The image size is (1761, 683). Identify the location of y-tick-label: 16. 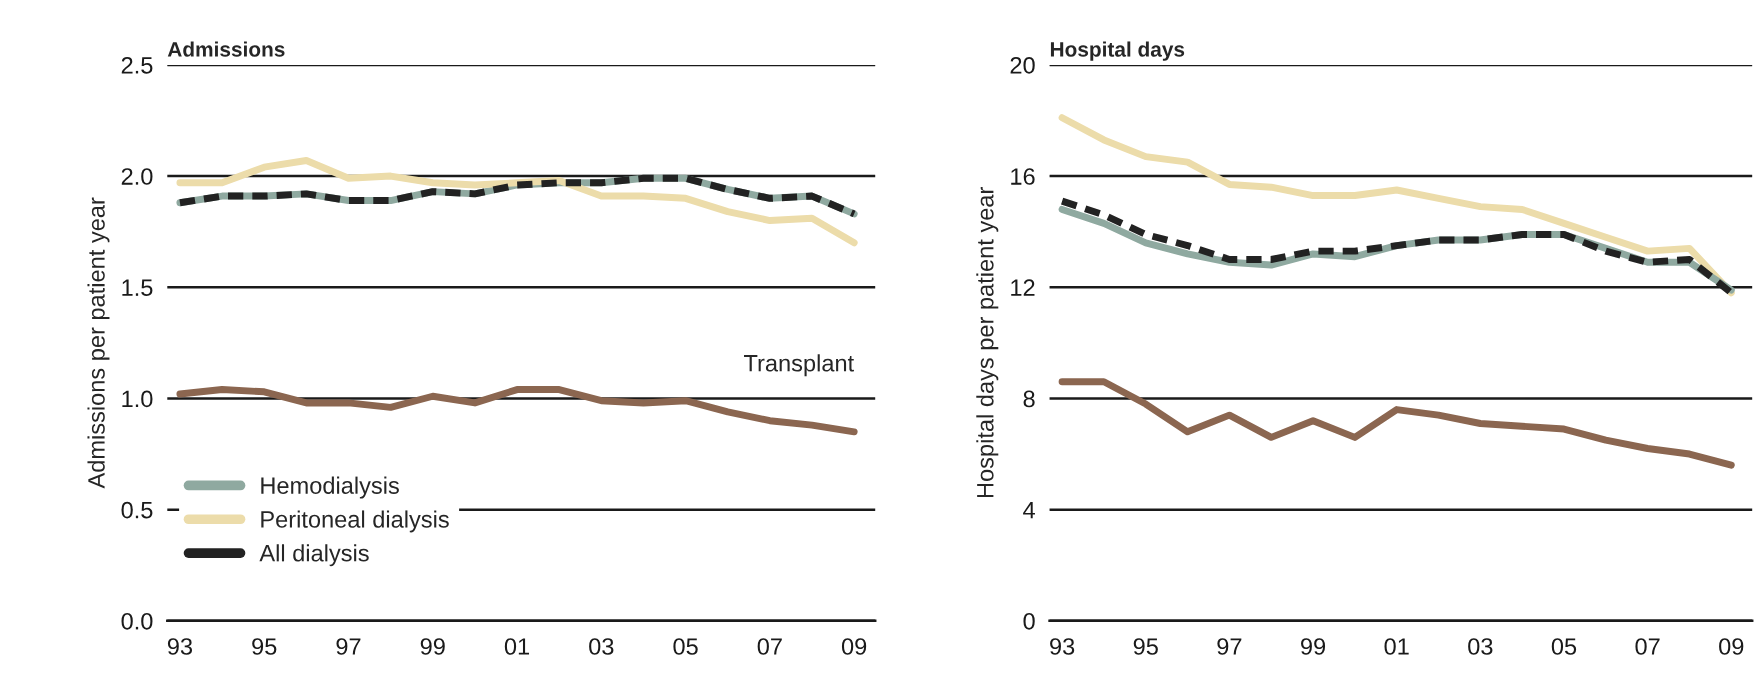
(1023, 176).